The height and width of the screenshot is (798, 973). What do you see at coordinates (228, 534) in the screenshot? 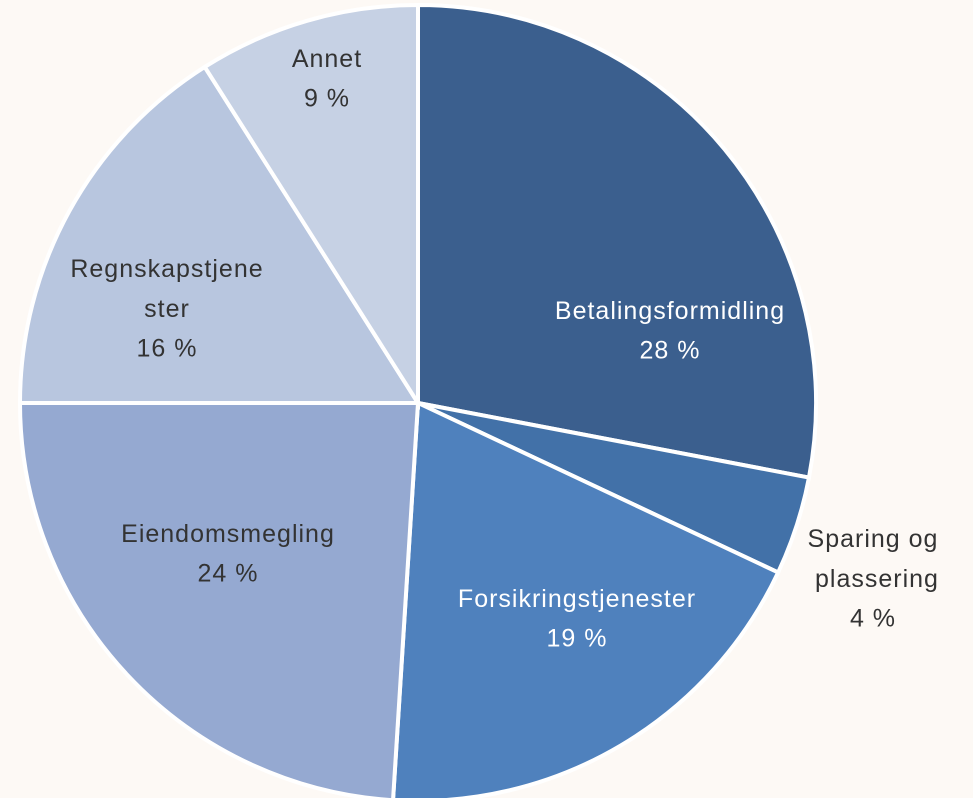
I see `slice-label: Eiendomsmegling` at bounding box center [228, 534].